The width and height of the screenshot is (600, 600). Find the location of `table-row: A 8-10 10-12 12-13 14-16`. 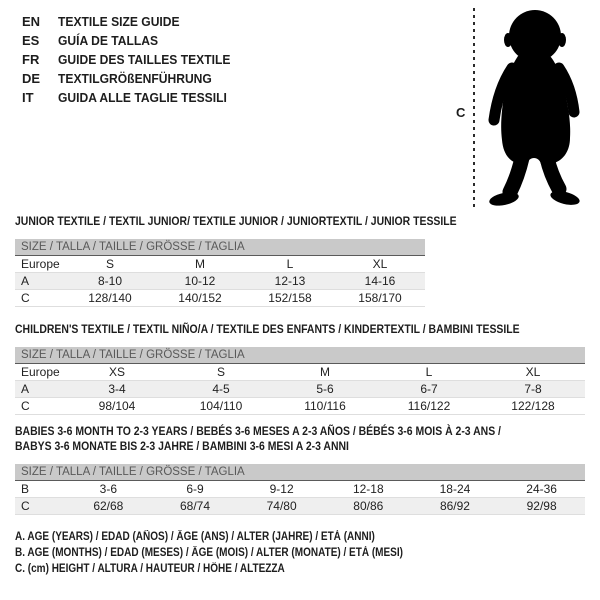

table-row: A 8-10 10-12 12-13 14-16 is located at coordinates (220, 281).